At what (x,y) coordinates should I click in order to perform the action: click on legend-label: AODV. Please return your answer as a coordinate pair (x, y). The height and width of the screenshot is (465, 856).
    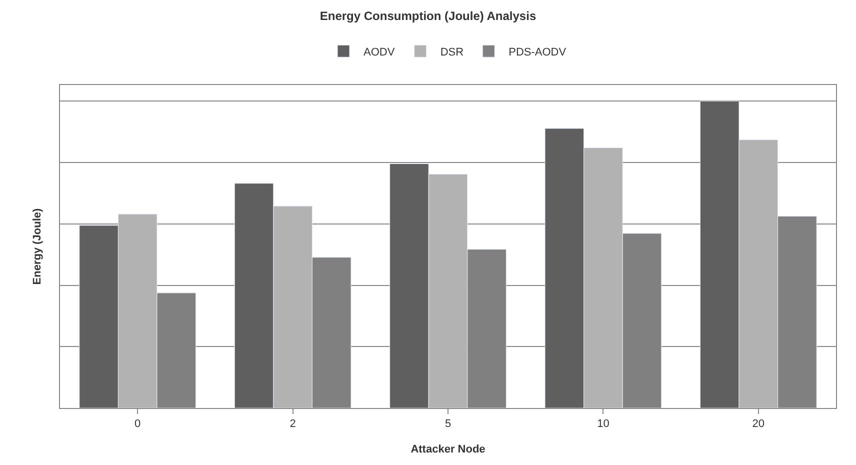
    Looking at the image, I should click on (380, 52).